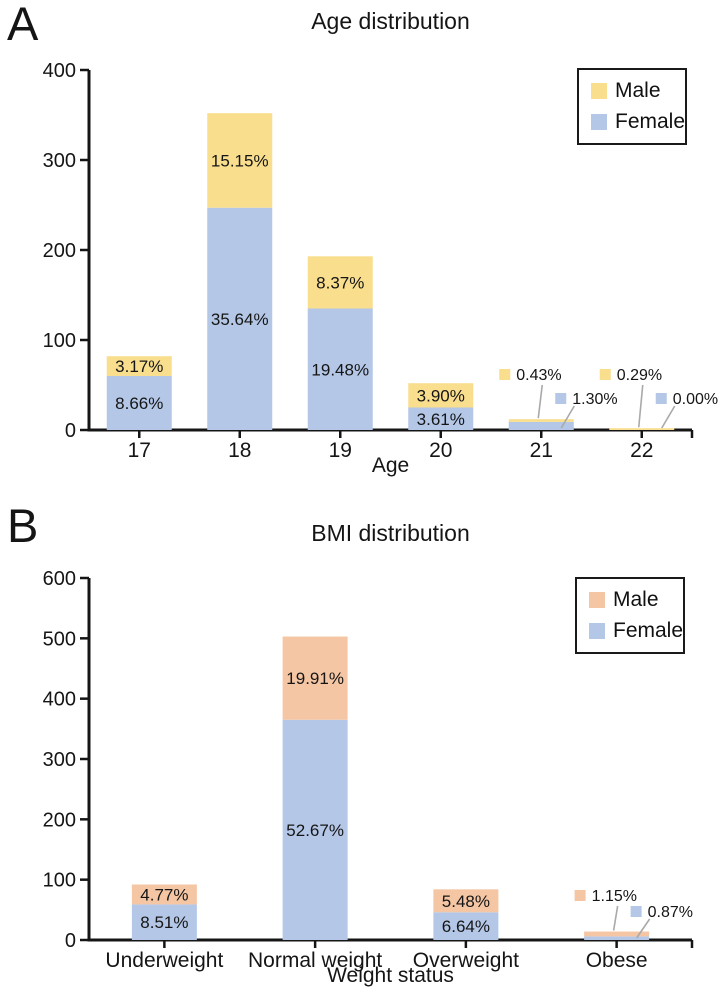  I want to click on y-tick-label: 600, so click(59, 579).